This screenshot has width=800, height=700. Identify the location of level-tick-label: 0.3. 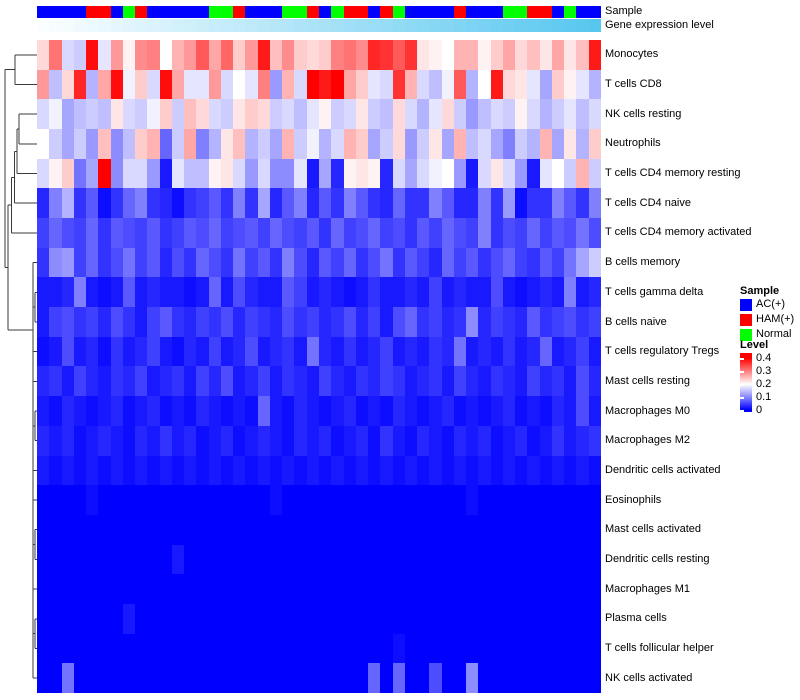
(764, 371).